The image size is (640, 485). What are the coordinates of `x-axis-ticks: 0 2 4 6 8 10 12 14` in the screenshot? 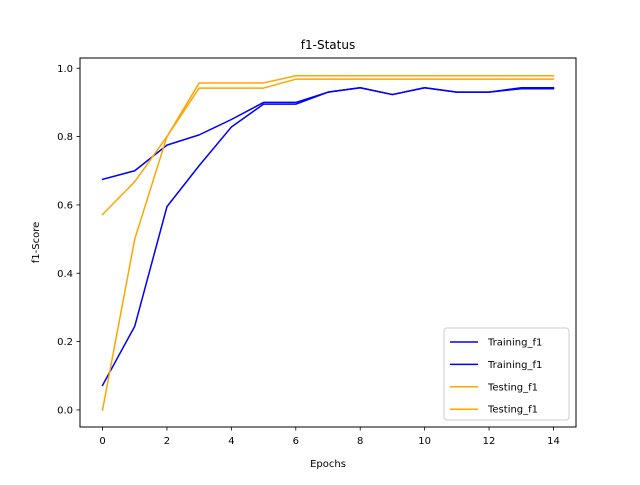 It's located at (329, 437).